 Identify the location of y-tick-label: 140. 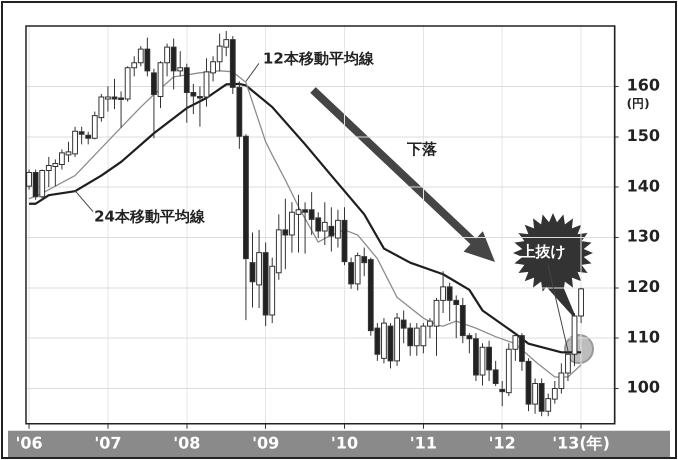
(643, 186).